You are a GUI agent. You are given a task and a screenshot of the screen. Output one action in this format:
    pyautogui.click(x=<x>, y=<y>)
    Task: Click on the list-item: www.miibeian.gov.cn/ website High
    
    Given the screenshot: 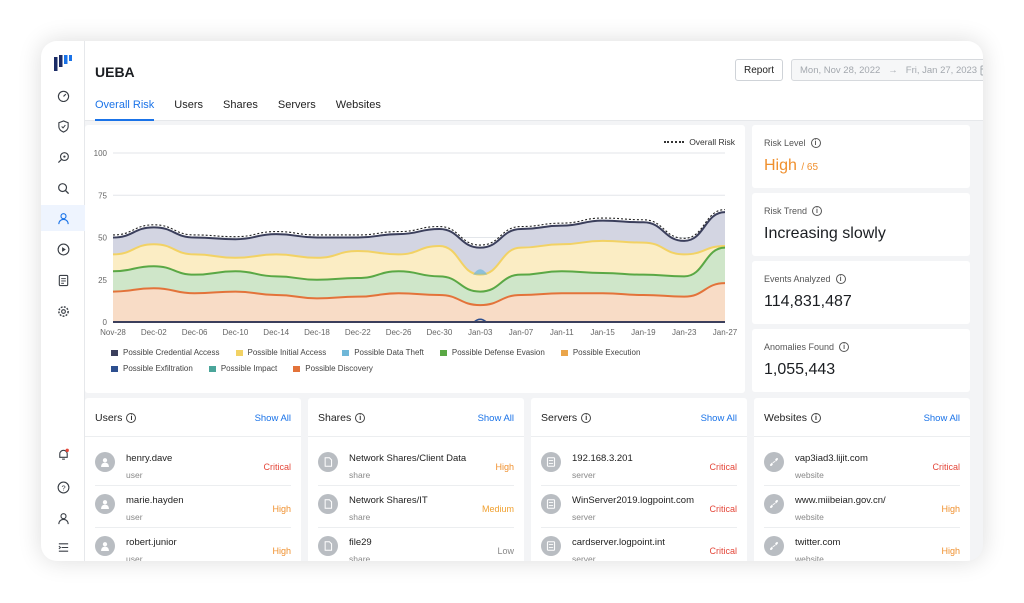 What is the action you would take?
    pyautogui.click(x=862, y=507)
    